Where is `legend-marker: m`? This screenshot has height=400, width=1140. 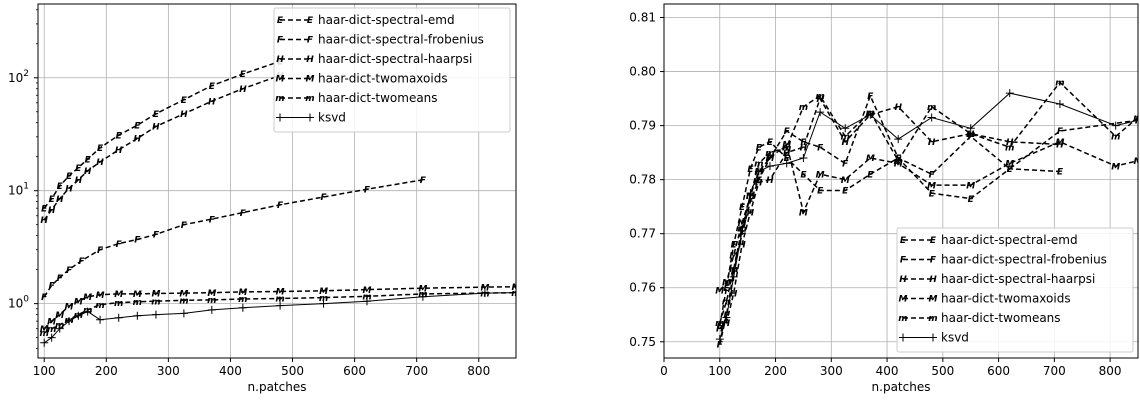 legend-marker: m is located at coordinates (932, 319).